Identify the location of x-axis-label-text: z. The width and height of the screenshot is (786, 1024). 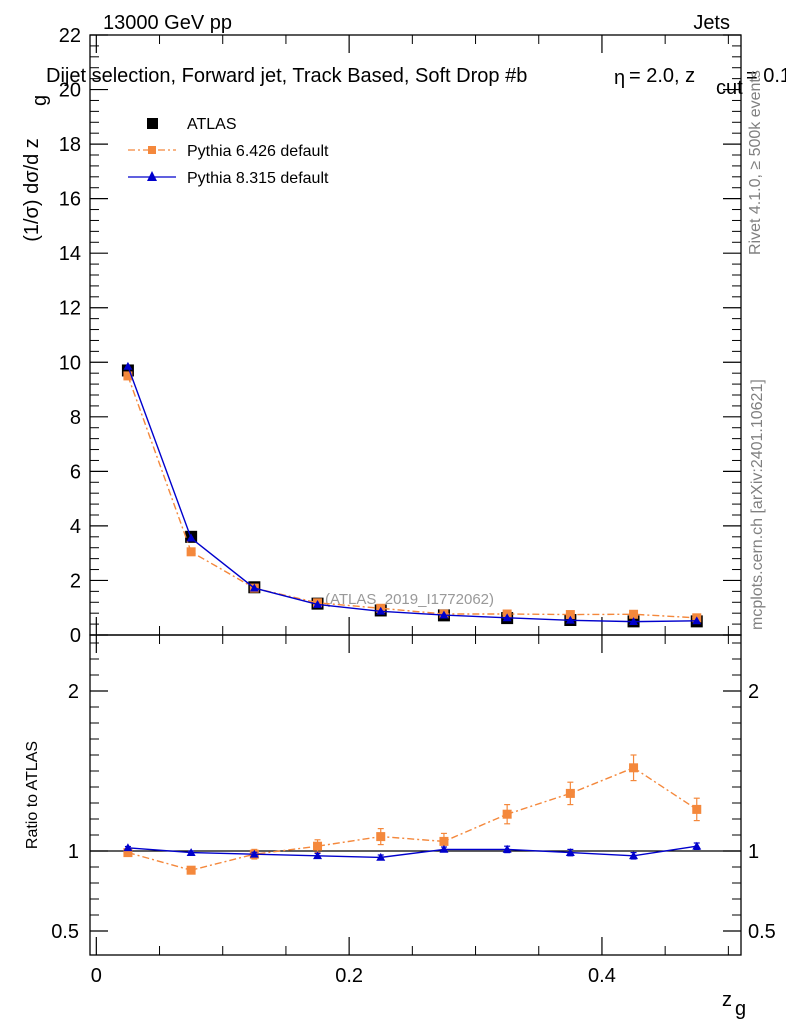
(727, 1000).